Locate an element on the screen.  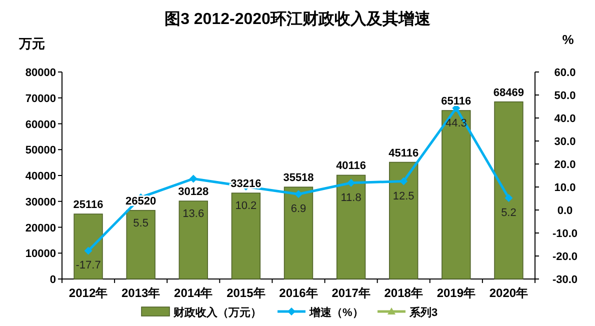
x-tick-label: 2019年 is located at coordinates (456, 293).